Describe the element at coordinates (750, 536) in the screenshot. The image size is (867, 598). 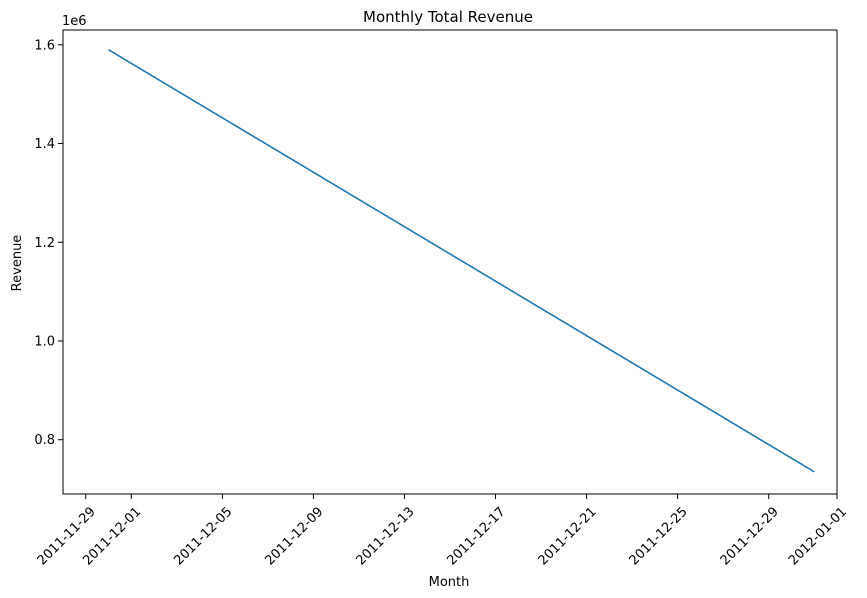
I see `x-tick-label: 2011-12-29` at that location.